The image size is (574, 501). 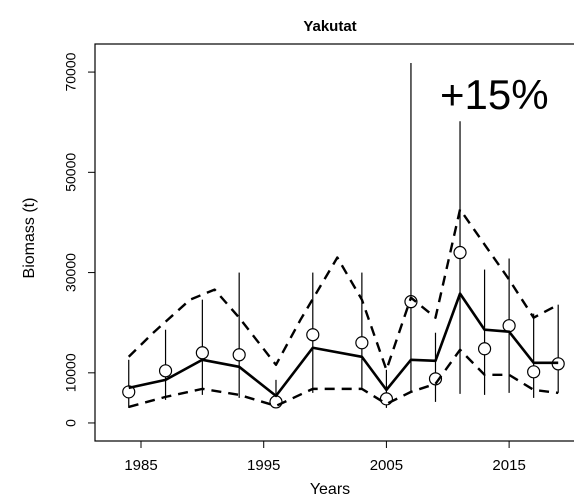 What do you see at coordinates (29, 238) in the screenshot?
I see `y-axis-label: Biomass (t)` at bounding box center [29, 238].